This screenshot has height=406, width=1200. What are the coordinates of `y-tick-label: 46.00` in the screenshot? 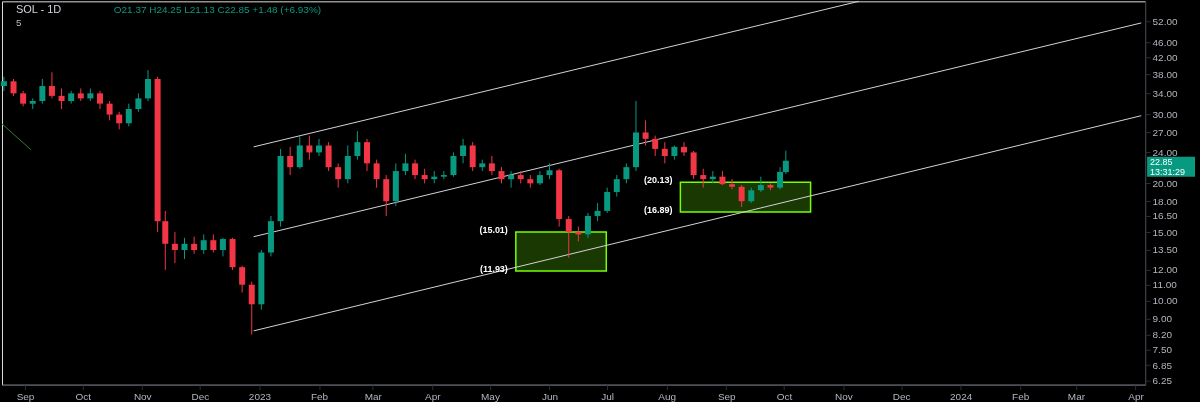 It's located at (1165, 42).